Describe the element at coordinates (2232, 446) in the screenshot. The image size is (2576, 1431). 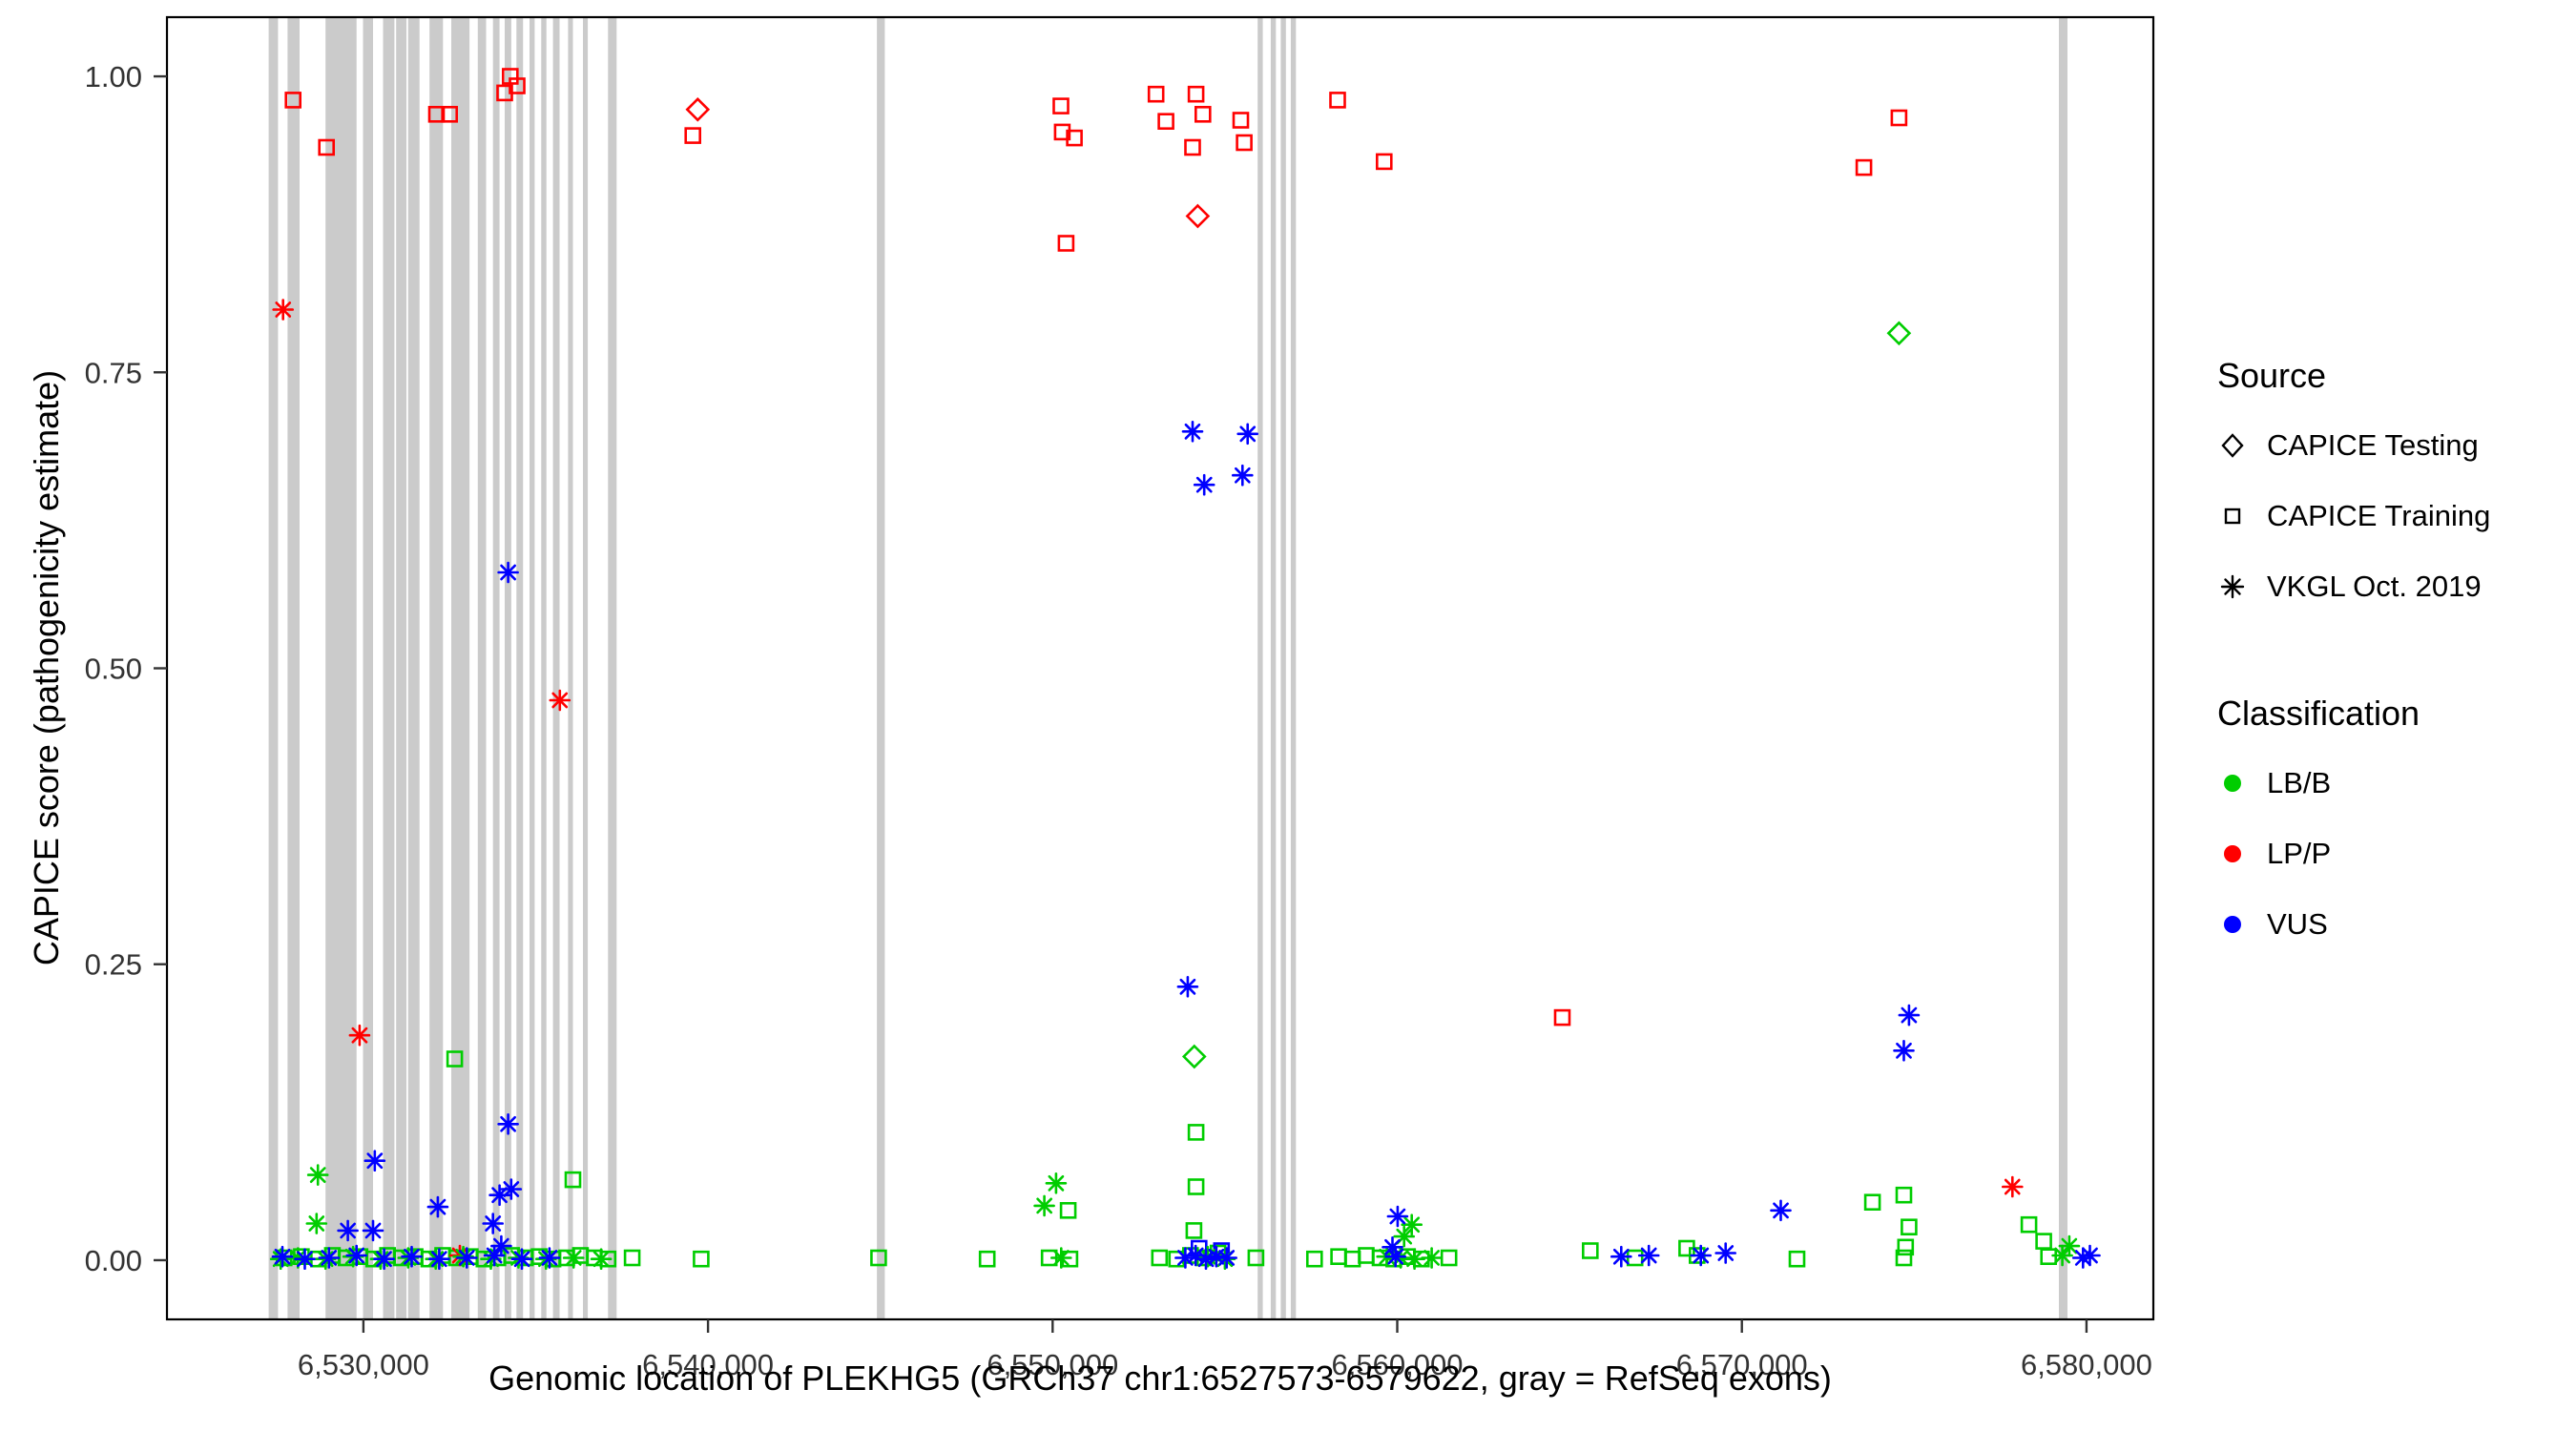
I see `diamond-icon` at that location.